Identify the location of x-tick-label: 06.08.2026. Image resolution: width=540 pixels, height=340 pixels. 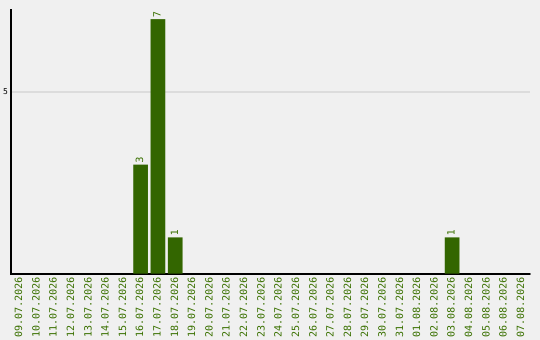
(504, 307).